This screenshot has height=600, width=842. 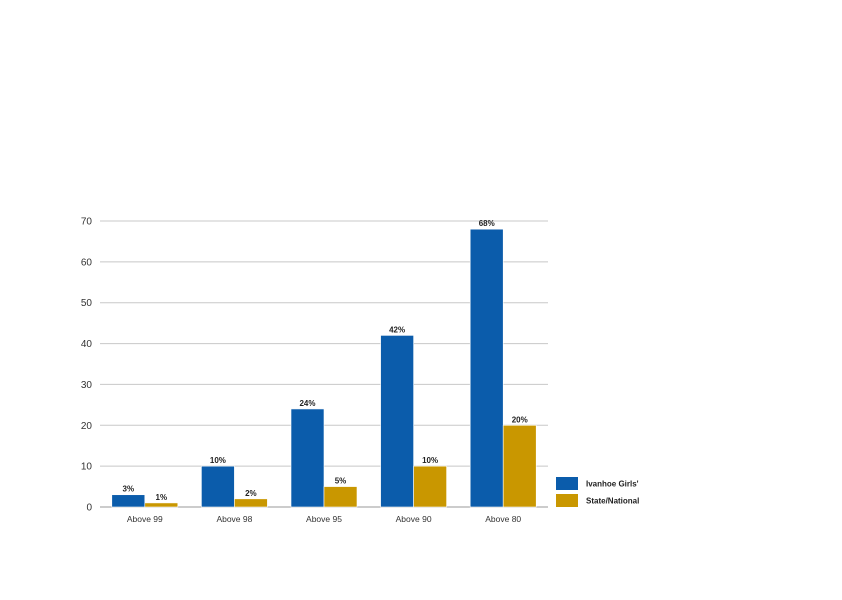 What do you see at coordinates (162, 497) in the screenshot?
I see `data-label: 1%` at bounding box center [162, 497].